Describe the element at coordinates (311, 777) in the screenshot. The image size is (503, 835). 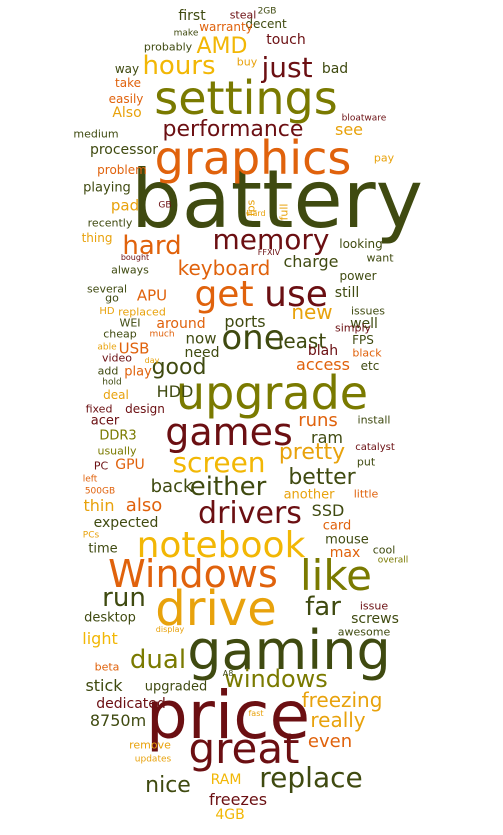
I see `word-replace: replace` at that location.